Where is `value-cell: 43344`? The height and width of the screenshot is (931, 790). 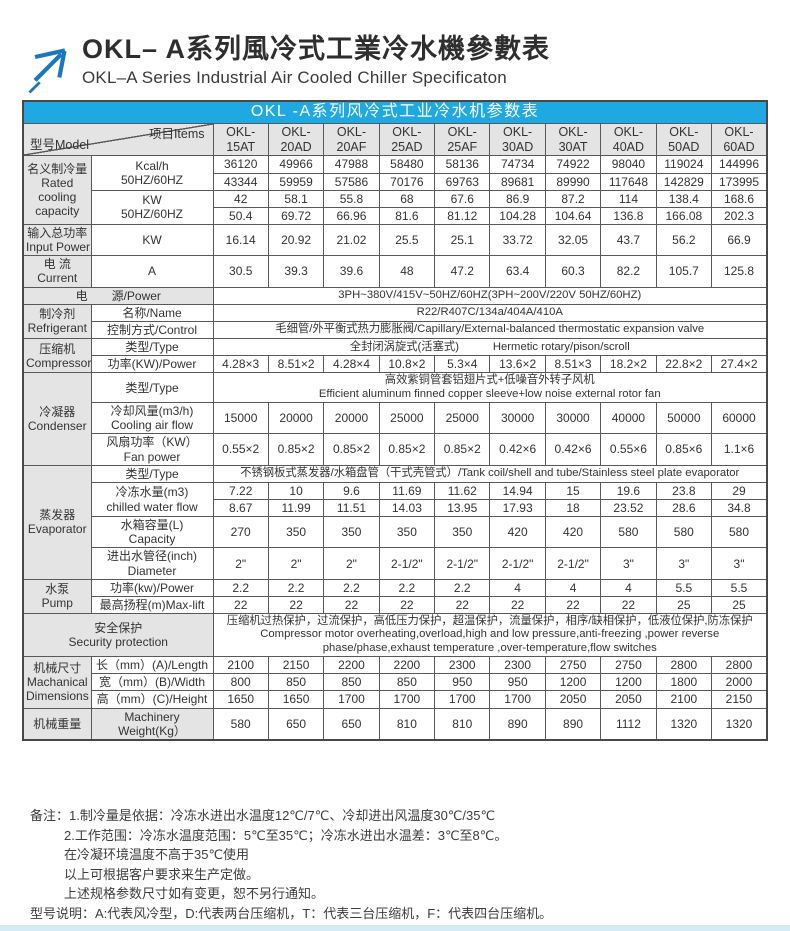 value-cell: 43344 is located at coordinates (240, 181).